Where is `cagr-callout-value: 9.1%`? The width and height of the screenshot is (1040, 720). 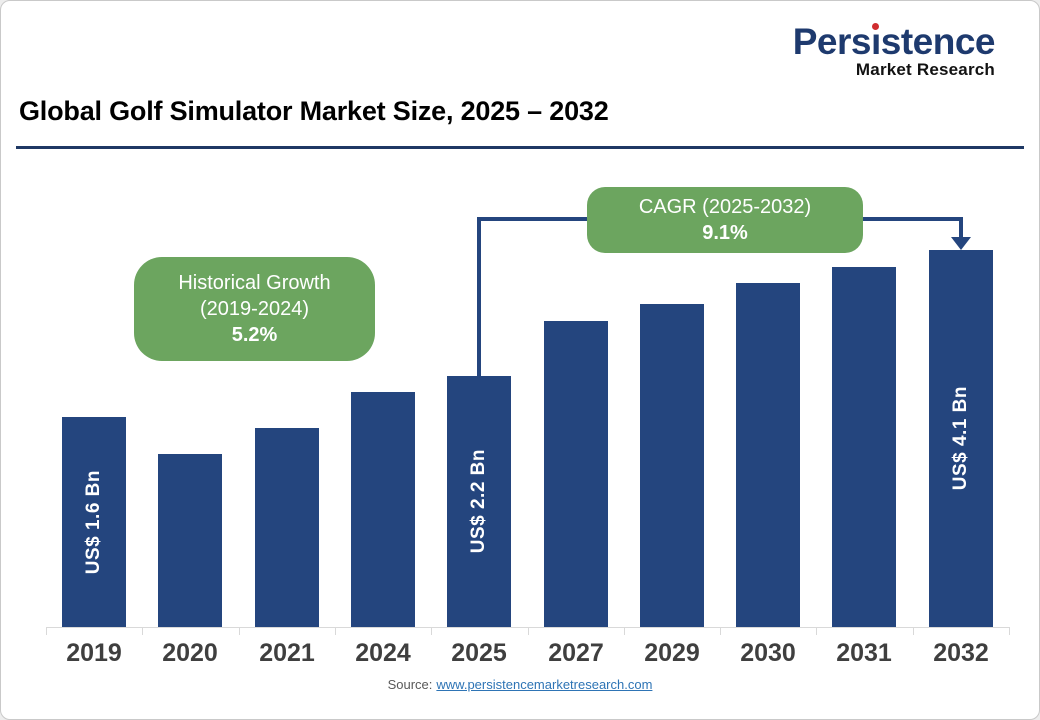
cagr-callout-value: 9.1% is located at coordinates (725, 233).